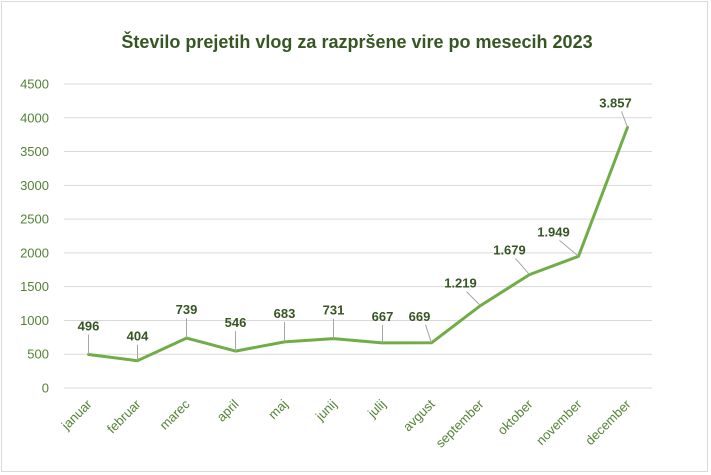 This screenshot has width=711, height=475. What do you see at coordinates (34, 252) in the screenshot?
I see `y-tick-label: 2000` at bounding box center [34, 252].